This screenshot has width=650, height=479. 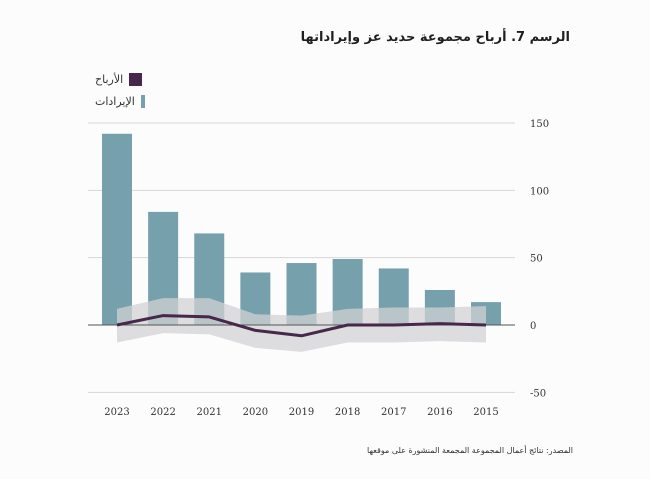 What do you see at coordinates (539, 124) in the screenshot?
I see `y-tick-label: 150` at bounding box center [539, 124].